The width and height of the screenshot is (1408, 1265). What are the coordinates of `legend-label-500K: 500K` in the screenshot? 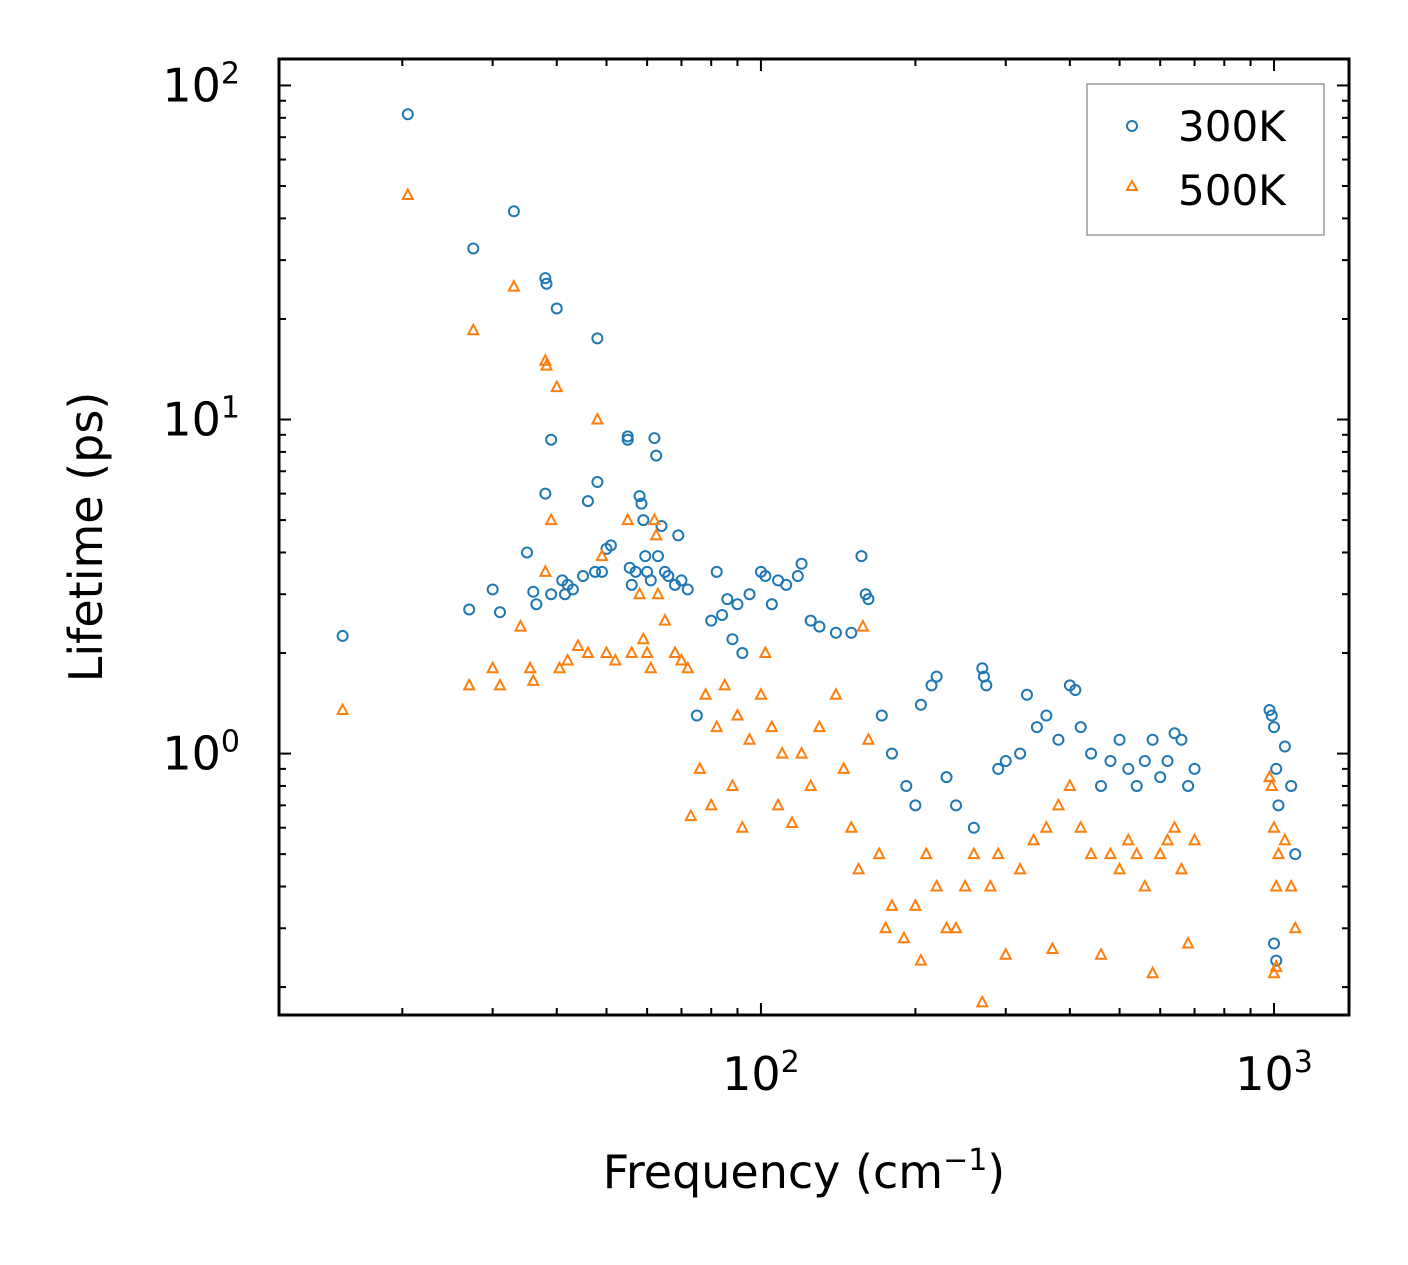 It's located at (1232, 190).